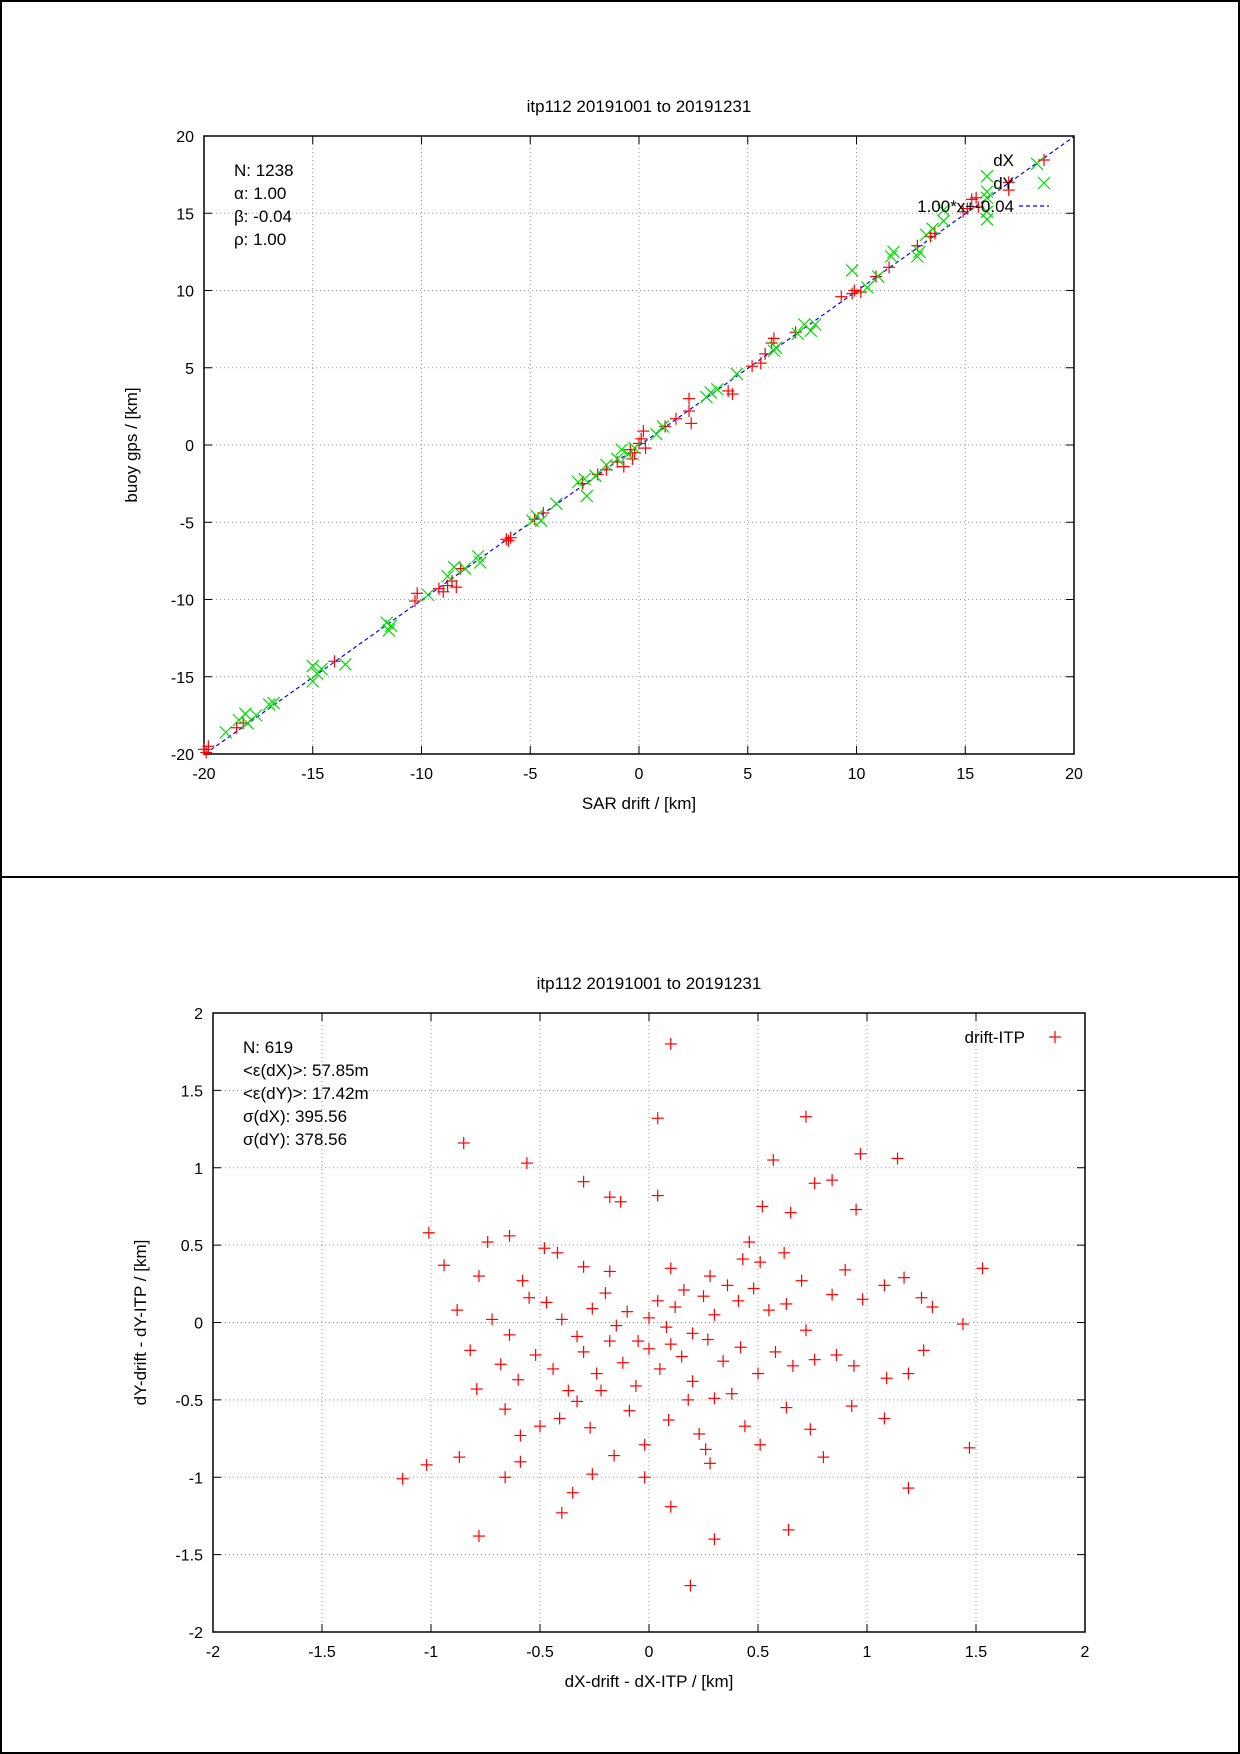  What do you see at coordinates (857, 774) in the screenshot?
I see `x-tick-label: 10` at bounding box center [857, 774].